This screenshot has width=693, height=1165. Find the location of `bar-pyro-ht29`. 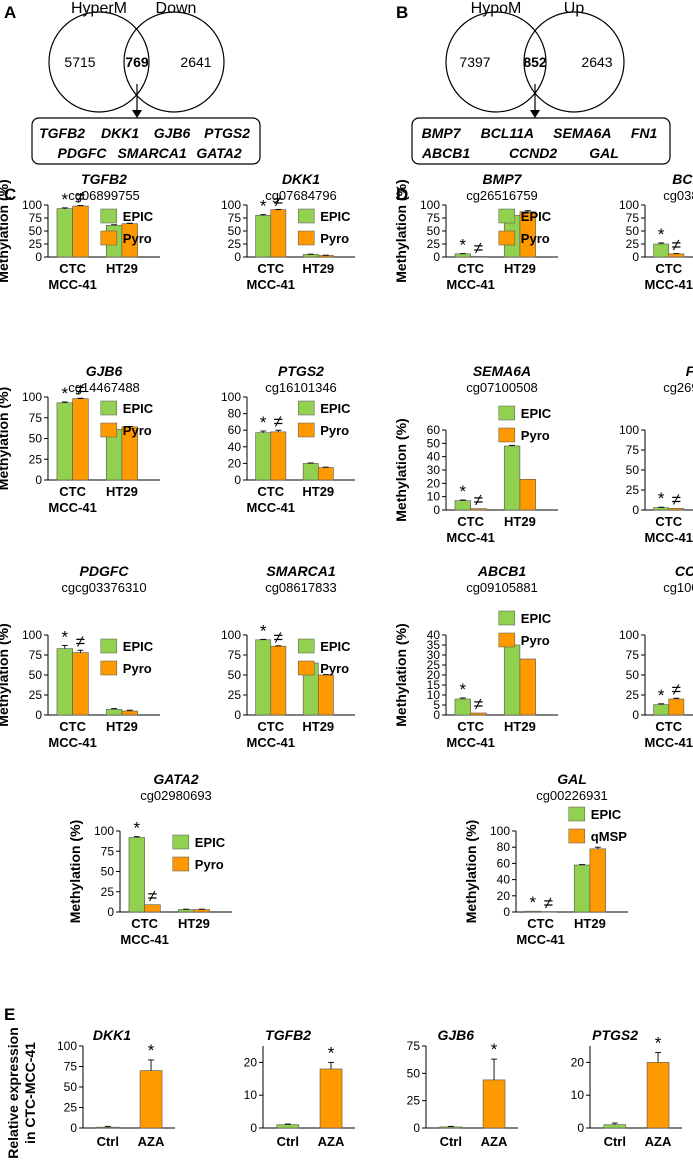

bar-pyro-ht29 is located at coordinates (527, 495).